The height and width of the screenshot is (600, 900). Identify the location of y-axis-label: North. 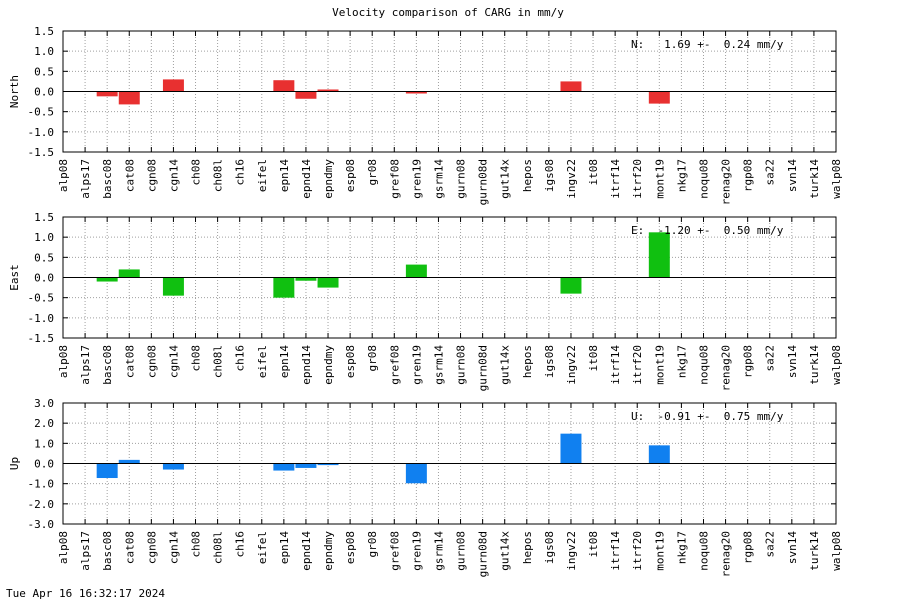
(14, 91).